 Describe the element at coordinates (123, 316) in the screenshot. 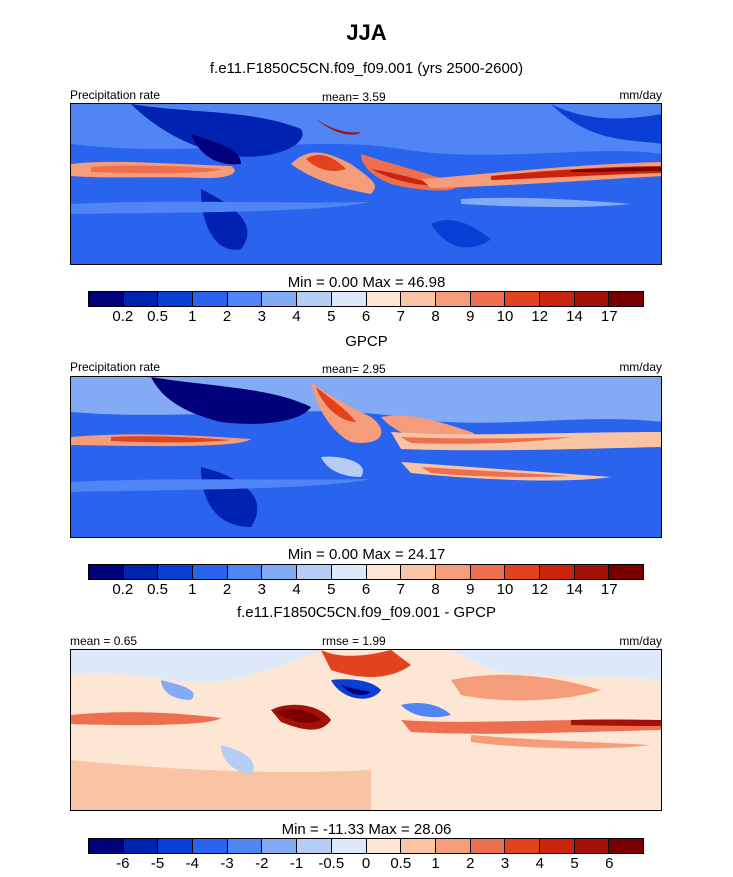

I see `colorbar-tick-label: 0.2` at that location.